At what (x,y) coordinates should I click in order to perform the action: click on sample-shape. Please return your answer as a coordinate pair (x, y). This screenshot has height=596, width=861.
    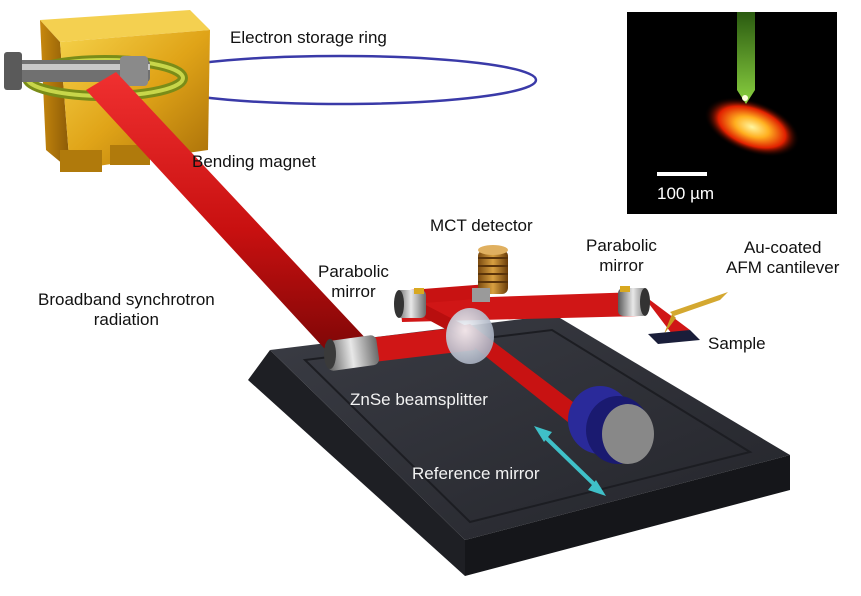
    Looking at the image, I should click on (674, 337).